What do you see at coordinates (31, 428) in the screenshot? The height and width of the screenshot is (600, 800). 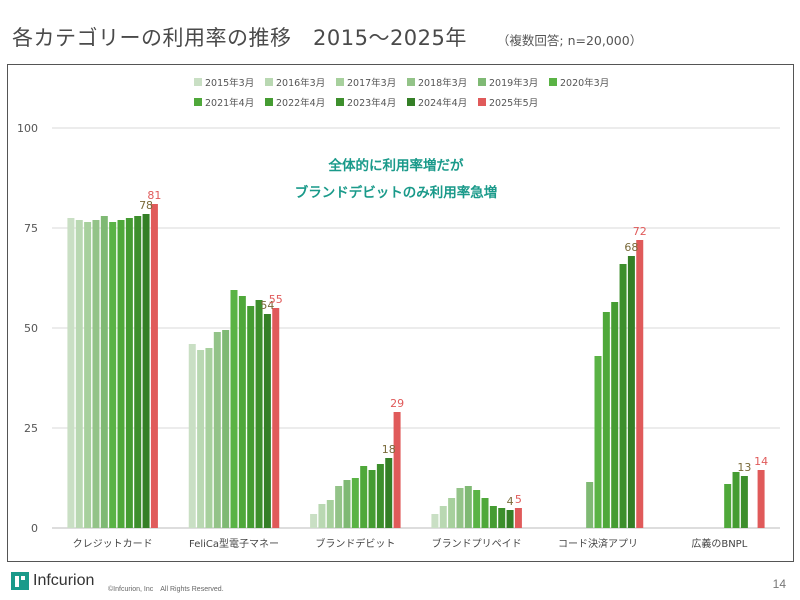 I see `y-tick-label: 25` at bounding box center [31, 428].